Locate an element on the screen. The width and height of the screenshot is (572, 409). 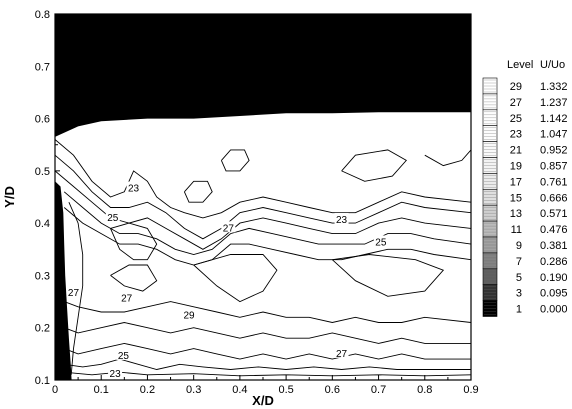
y-tick-label: 0.6 is located at coordinates (42, 120).